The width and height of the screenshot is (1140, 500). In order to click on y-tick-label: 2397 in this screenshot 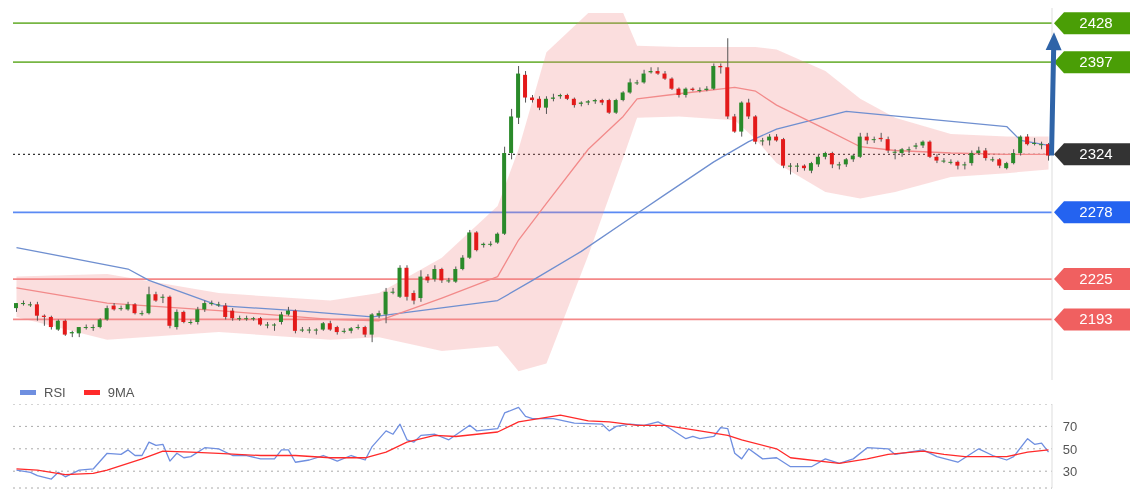, I will do `click(1096, 62)`.